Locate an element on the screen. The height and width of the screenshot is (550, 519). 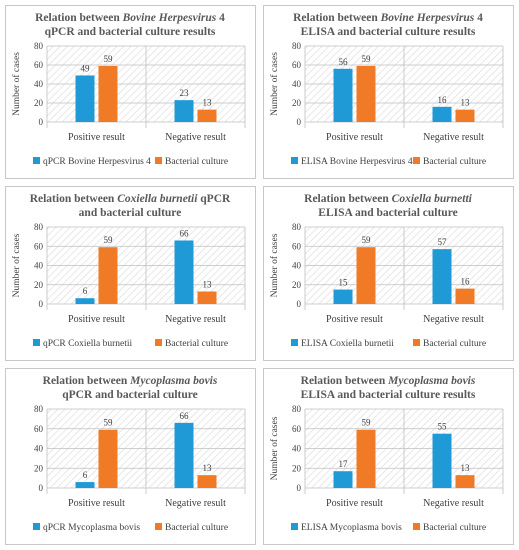
y-axis-label: Number of cases is located at coordinates (16, 265).